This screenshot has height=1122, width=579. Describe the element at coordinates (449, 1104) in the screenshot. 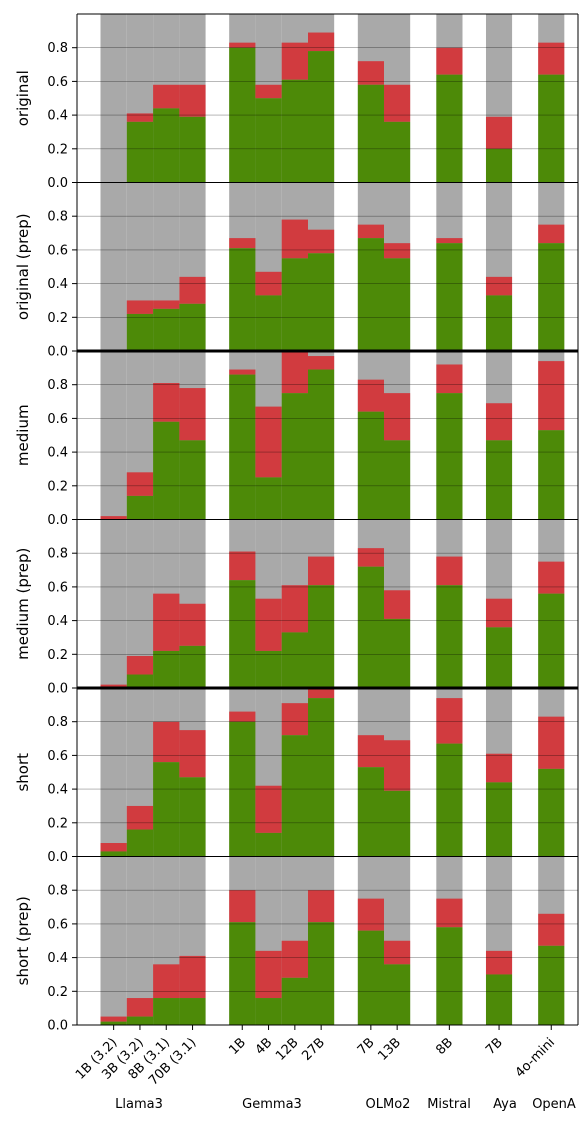

I see `family-label: Mistral` at that location.